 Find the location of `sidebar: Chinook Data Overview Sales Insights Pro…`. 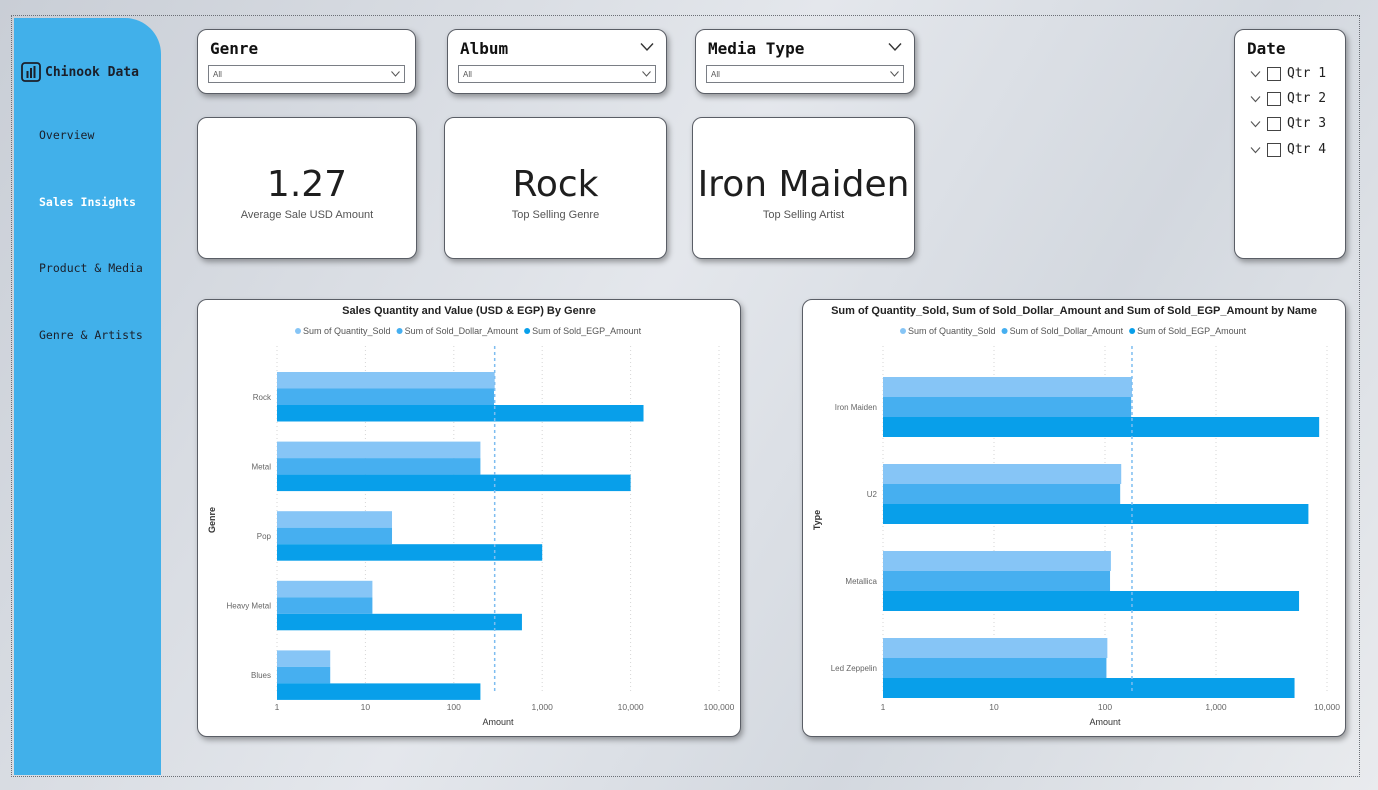

sidebar: Chinook Data Overview Sales Insights Pro… is located at coordinates (87, 396).